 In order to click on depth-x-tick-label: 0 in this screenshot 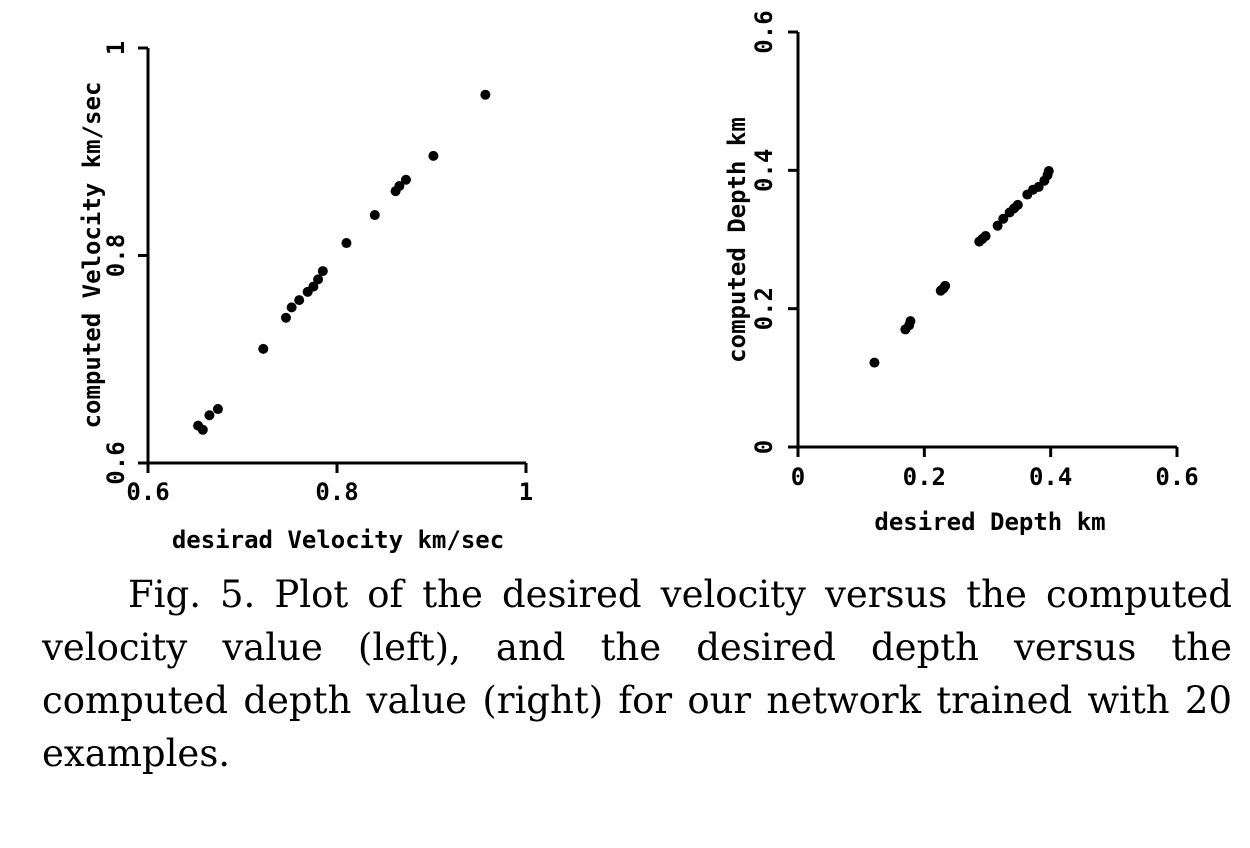, I will do `click(798, 477)`.